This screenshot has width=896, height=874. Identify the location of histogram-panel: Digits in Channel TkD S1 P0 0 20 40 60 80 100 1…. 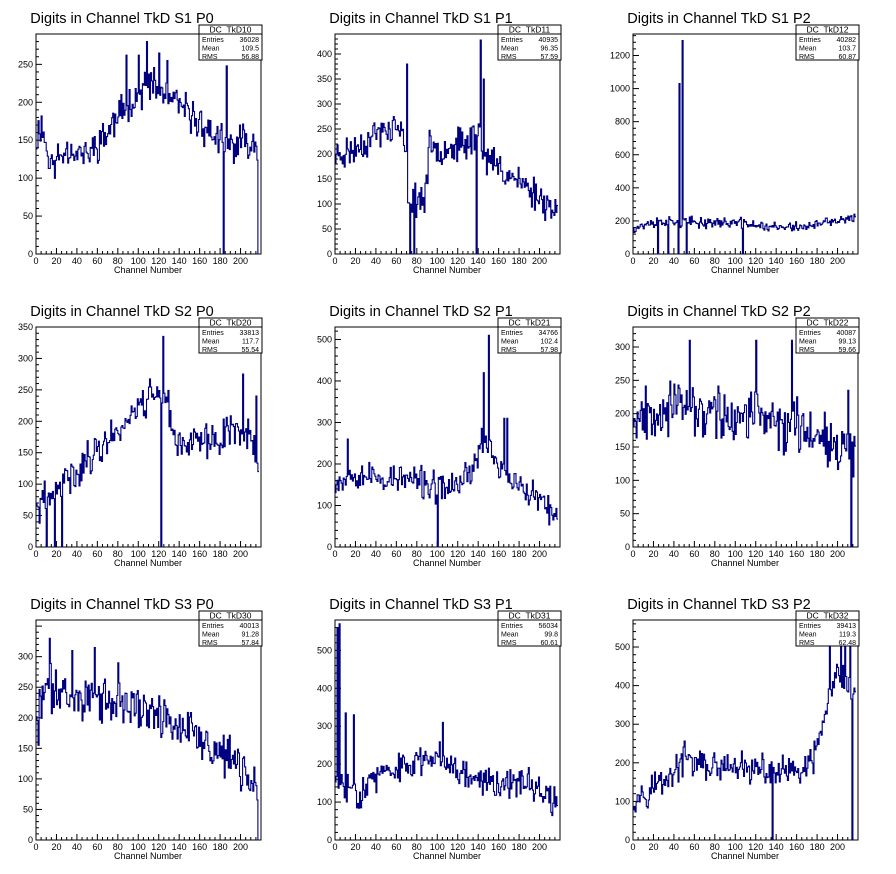
(140, 143).